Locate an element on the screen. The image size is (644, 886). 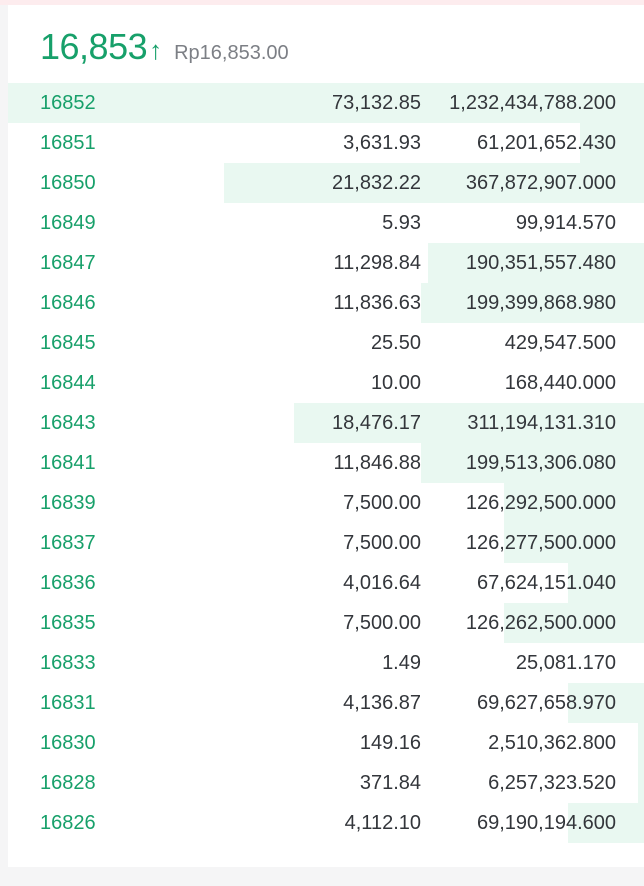
order-row: 16843 18,476.17 311,194,131.310 is located at coordinates (326, 423).